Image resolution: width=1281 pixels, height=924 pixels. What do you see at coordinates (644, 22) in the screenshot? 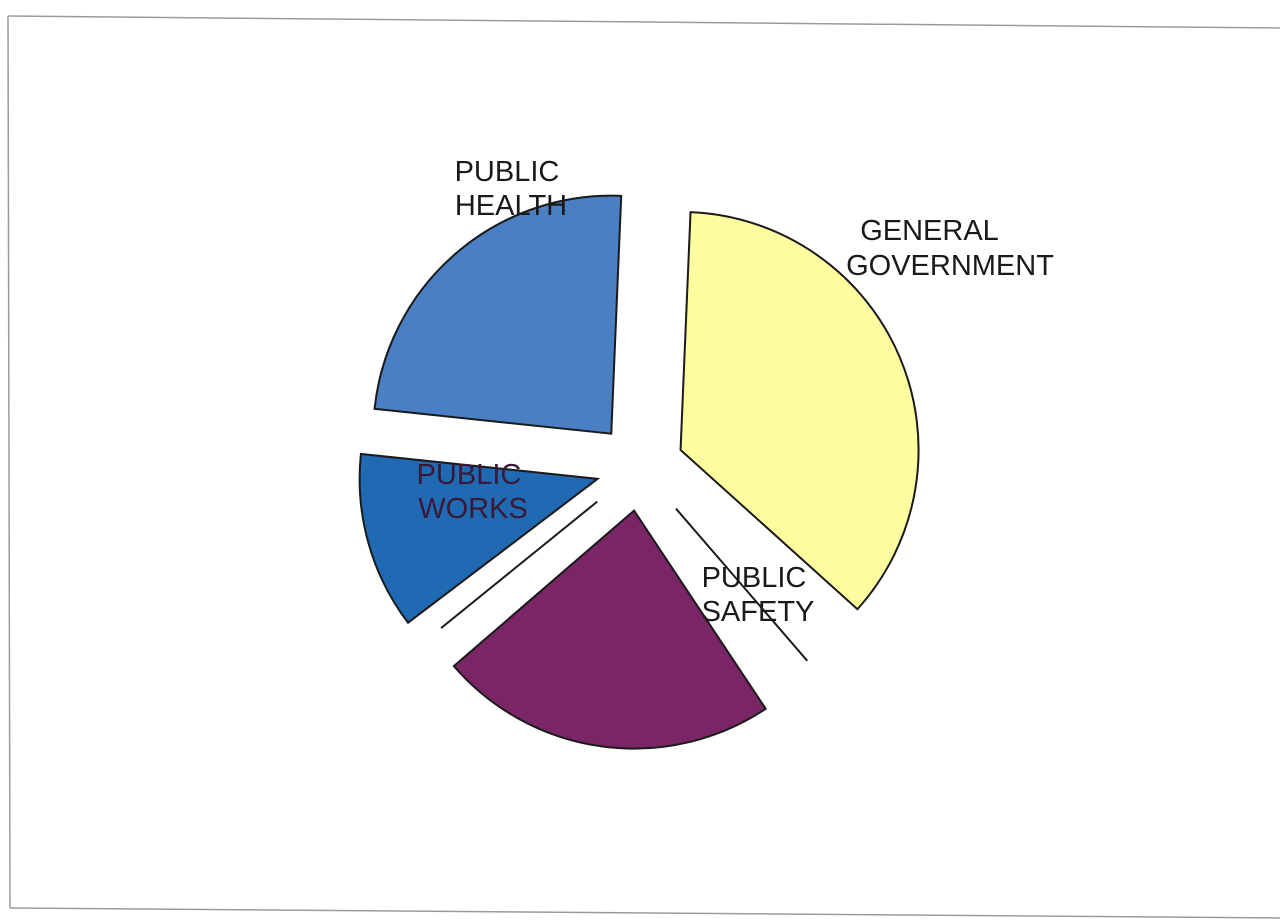
I see `page-border-top` at bounding box center [644, 22].